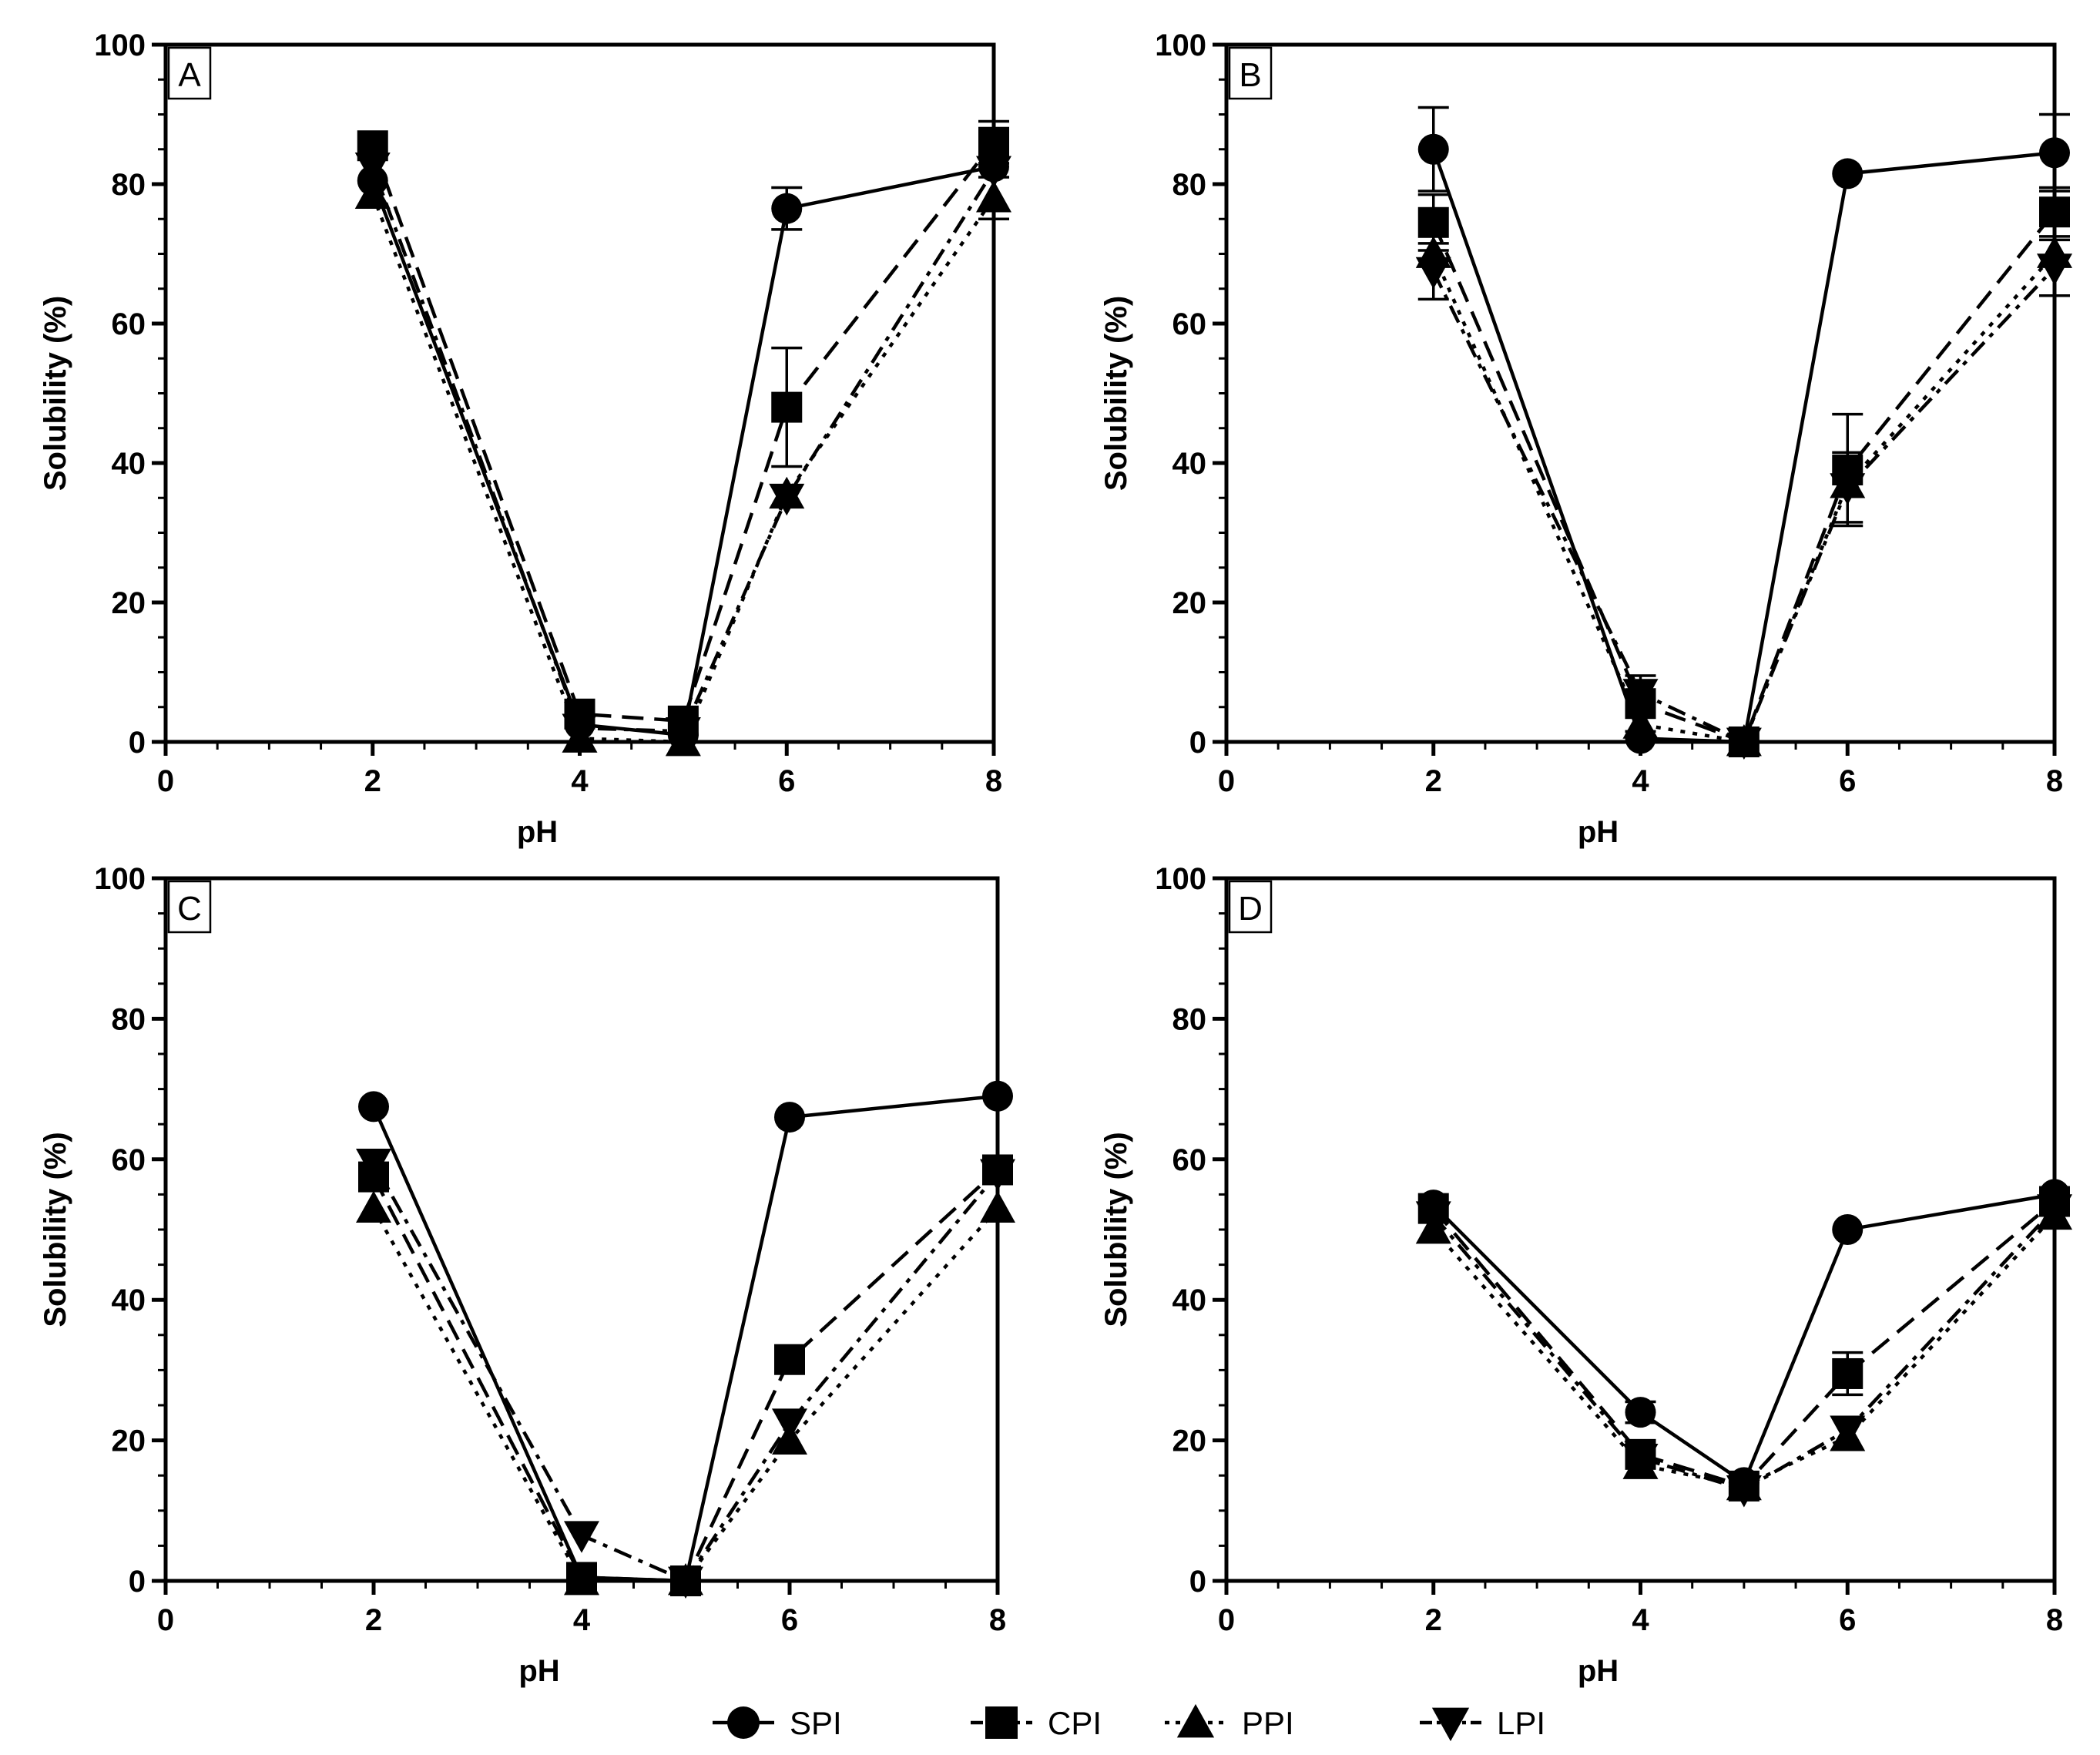  I want to click on legend-item-ppi: PPI, so click(1229, 1722).